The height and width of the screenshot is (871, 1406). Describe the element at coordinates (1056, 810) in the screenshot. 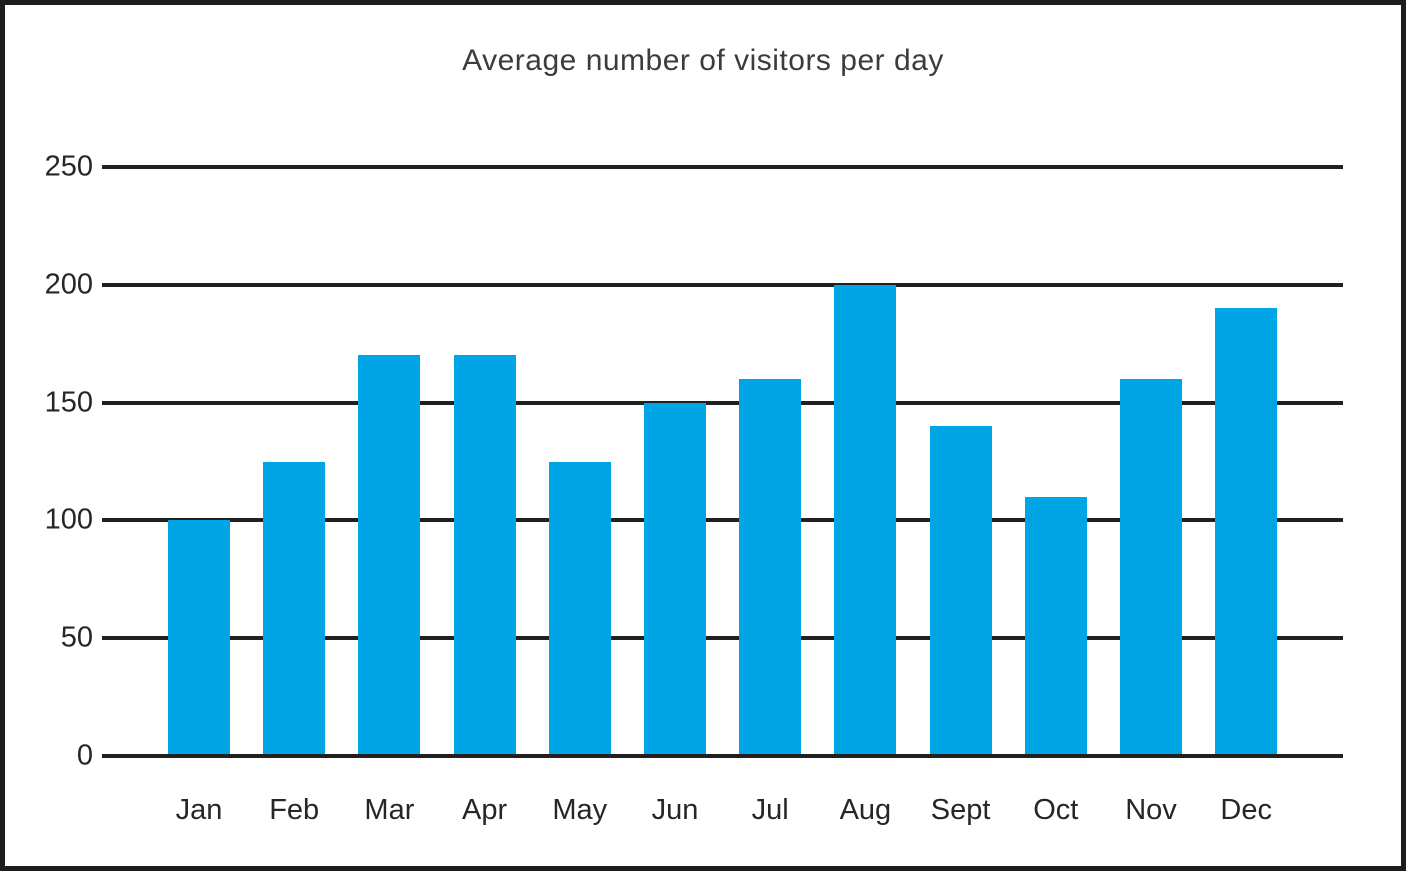

I see `x-tick-label-oct: Oct` at that location.